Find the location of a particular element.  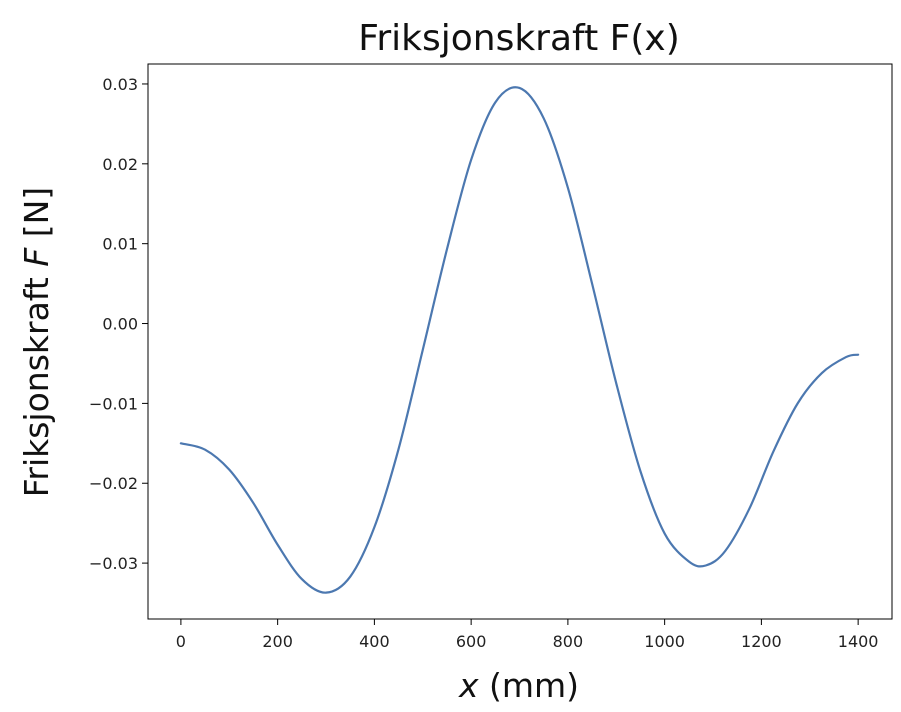

y-tick-label: −0.02 is located at coordinates (113, 483).